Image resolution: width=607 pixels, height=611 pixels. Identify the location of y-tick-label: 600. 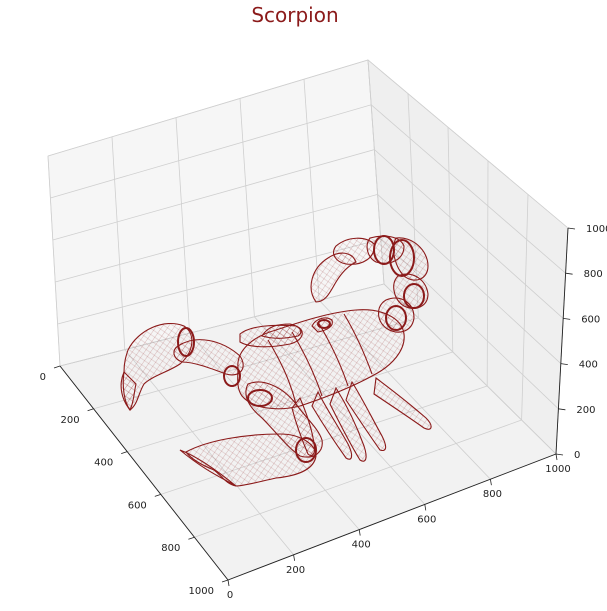
(426, 519).